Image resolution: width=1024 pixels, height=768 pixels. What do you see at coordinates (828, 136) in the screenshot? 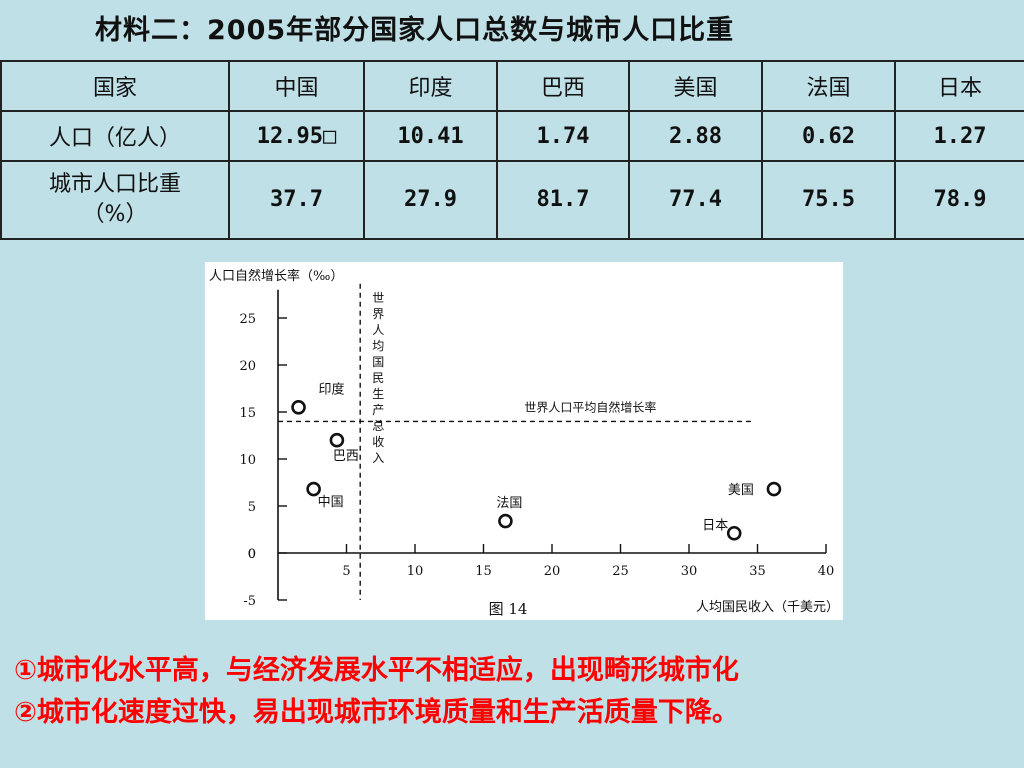
I see `table-cell: 0.62` at bounding box center [828, 136].